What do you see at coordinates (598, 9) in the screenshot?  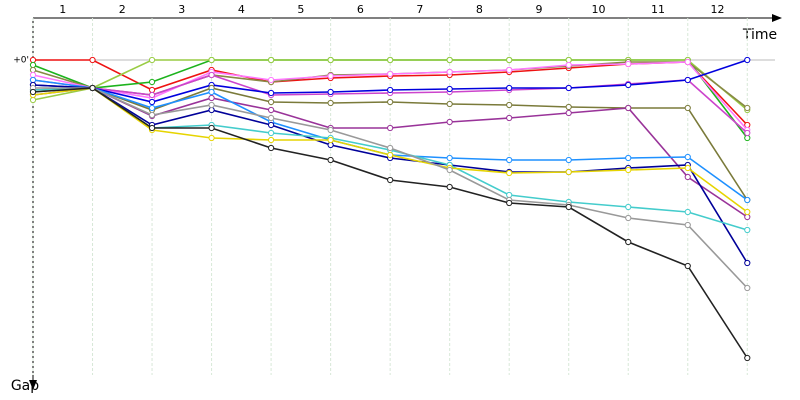 I see `lap-label: 10` at bounding box center [598, 9].